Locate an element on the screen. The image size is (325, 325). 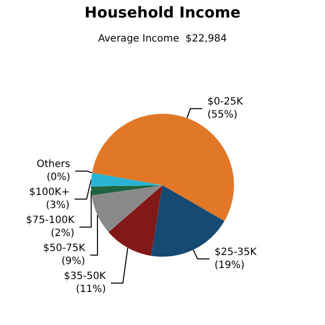
data-label: (9%) is located at coordinates (73, 262).